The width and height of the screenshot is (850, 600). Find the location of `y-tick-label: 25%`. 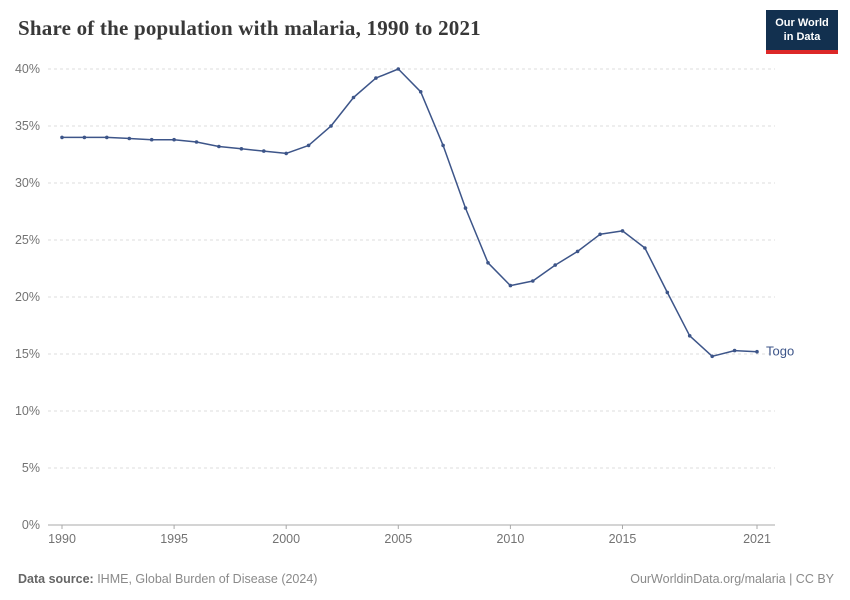

y-tick-label: 25% is located at coordinates (27, 240).